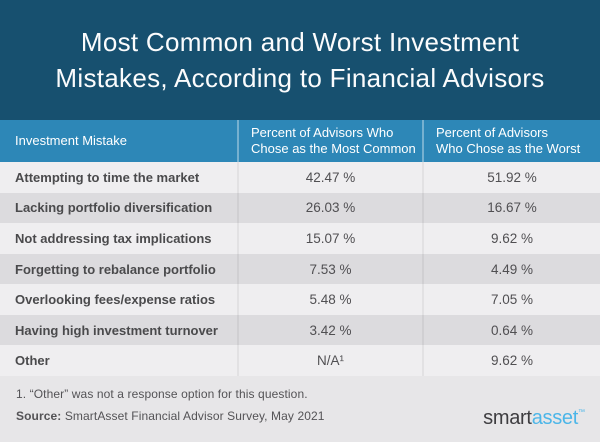  What do you see at coordinates (115, 269) in the screenshot?
I see `cell-mistake: Forgetting to rebalance portfolio` at bounding box center [115, 269].